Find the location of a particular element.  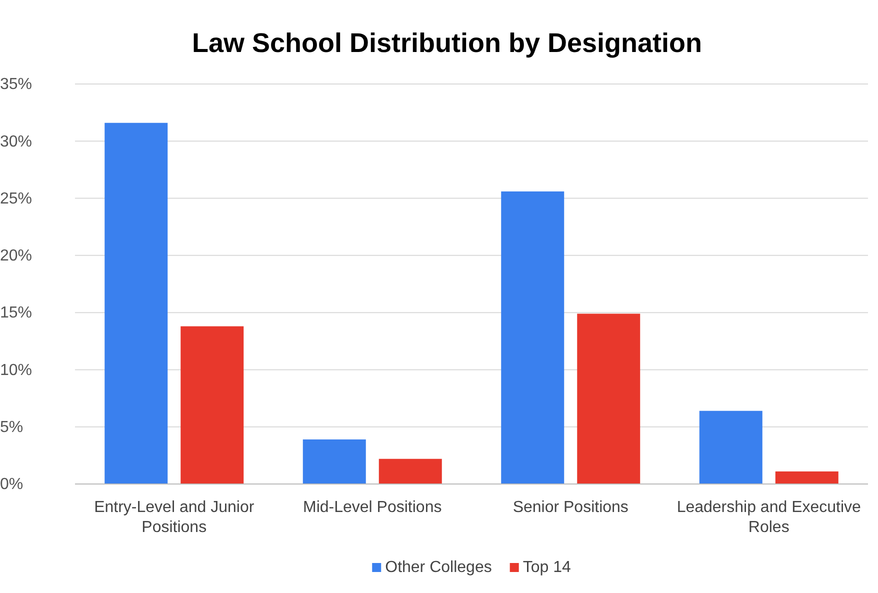

y-tick-label: 10% is located at coordinates (16, 370).